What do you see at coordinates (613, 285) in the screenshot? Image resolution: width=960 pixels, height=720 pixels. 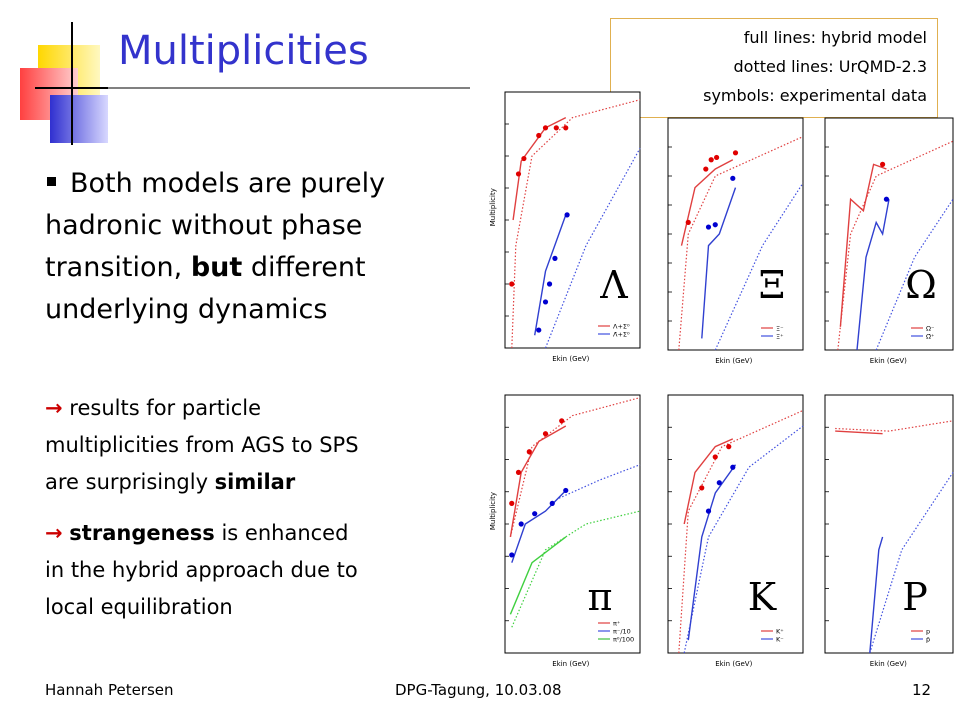 I see `panel-symbol: Λ` at bounding box center [613, 285].